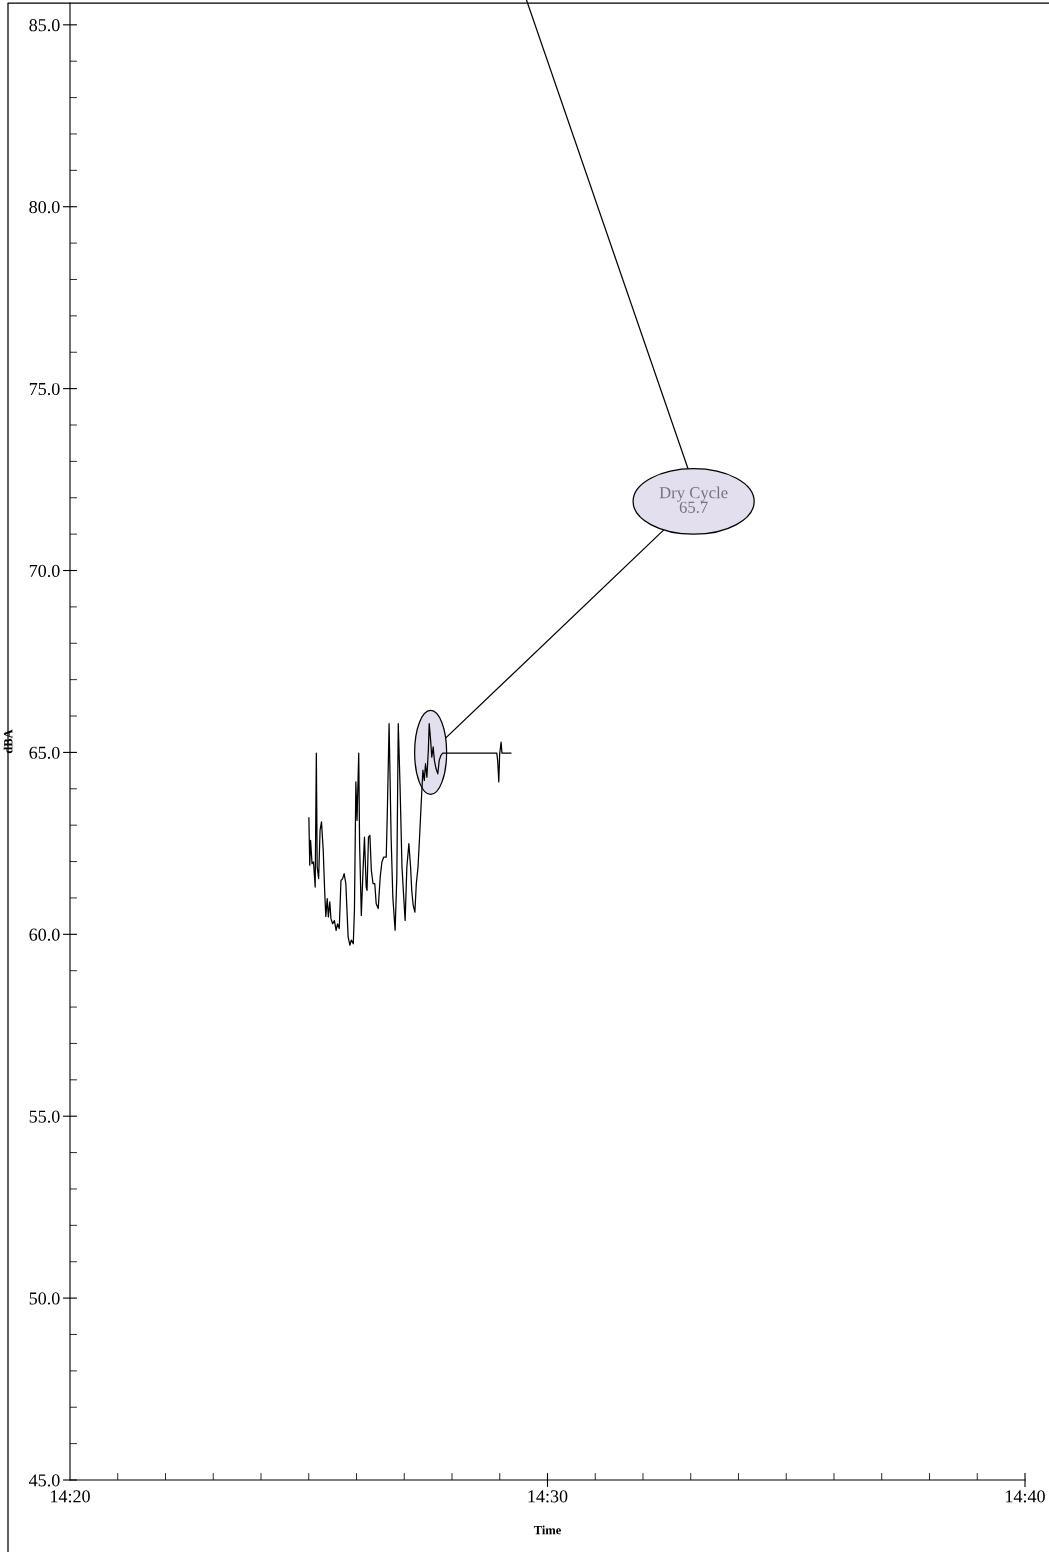 The image size is (1049, 1552). I want to click on y-tick-label: 60.0, so click(44, 934).